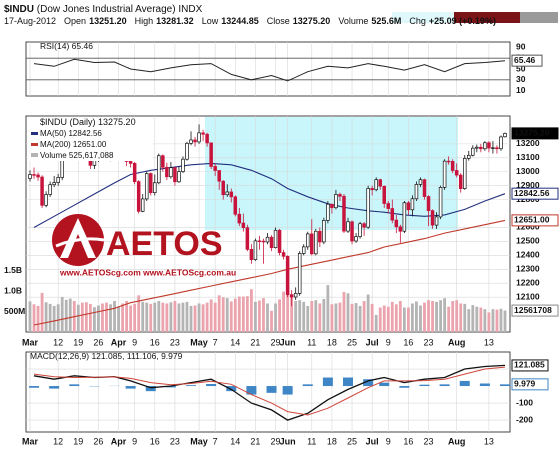  Describe the element at coordinates (269, 70) in the screenshot. I see `rsi-line` at that location.